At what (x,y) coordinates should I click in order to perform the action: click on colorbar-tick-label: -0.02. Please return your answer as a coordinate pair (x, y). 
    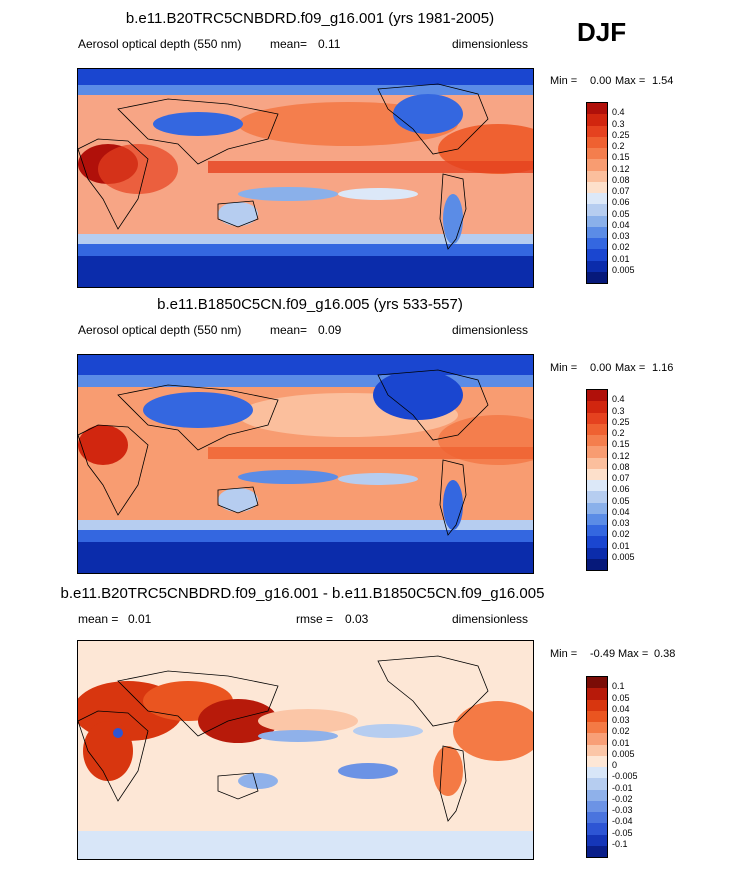
    Looking at the image, I should click on (622, 798).